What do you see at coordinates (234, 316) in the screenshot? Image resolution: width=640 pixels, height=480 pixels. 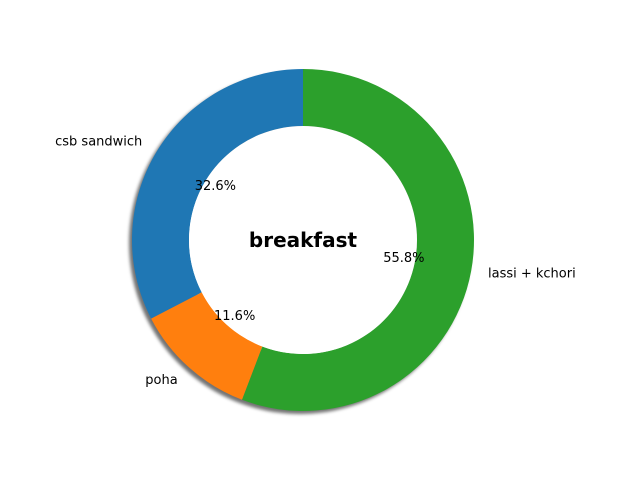 I see `slice-percent-poha: 11.6%` at bounding box center [234, 316].